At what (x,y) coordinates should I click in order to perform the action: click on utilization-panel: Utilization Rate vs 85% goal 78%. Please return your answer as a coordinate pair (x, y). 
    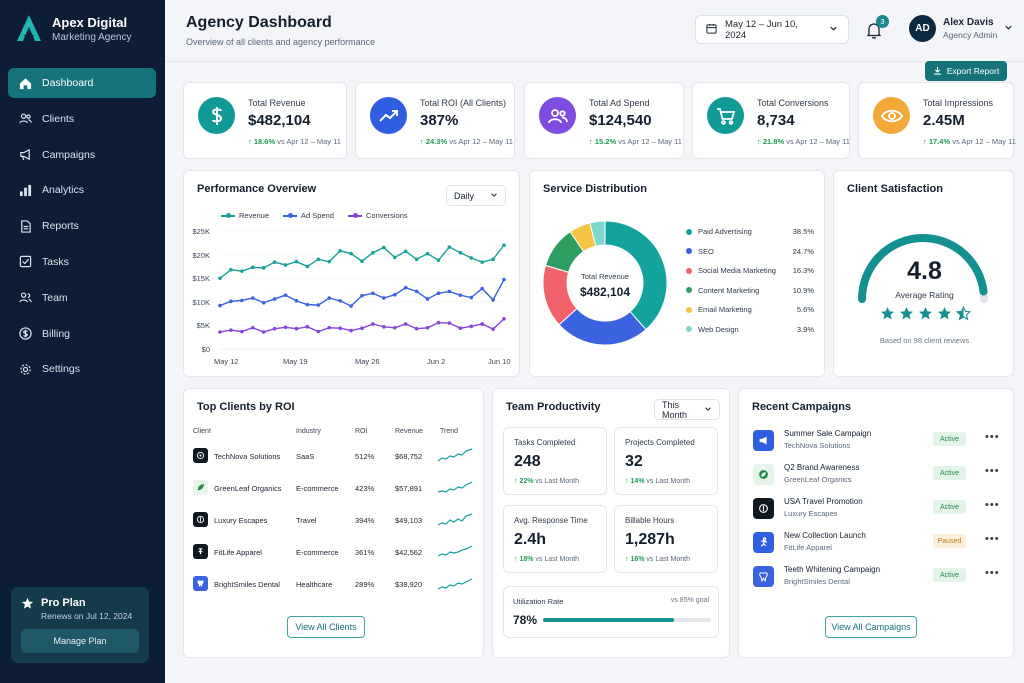
    Looking at the image, I should click on (611, 612).